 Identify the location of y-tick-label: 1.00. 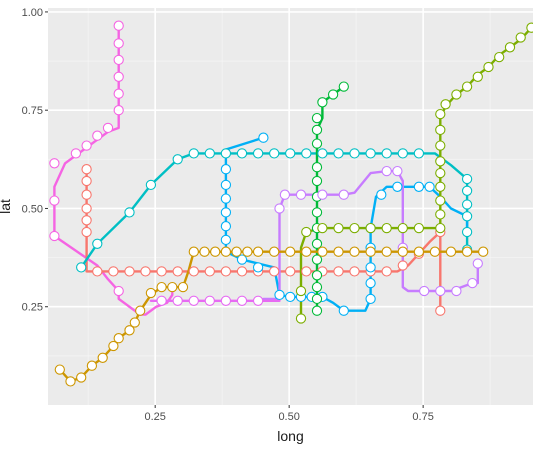
(32, 13).